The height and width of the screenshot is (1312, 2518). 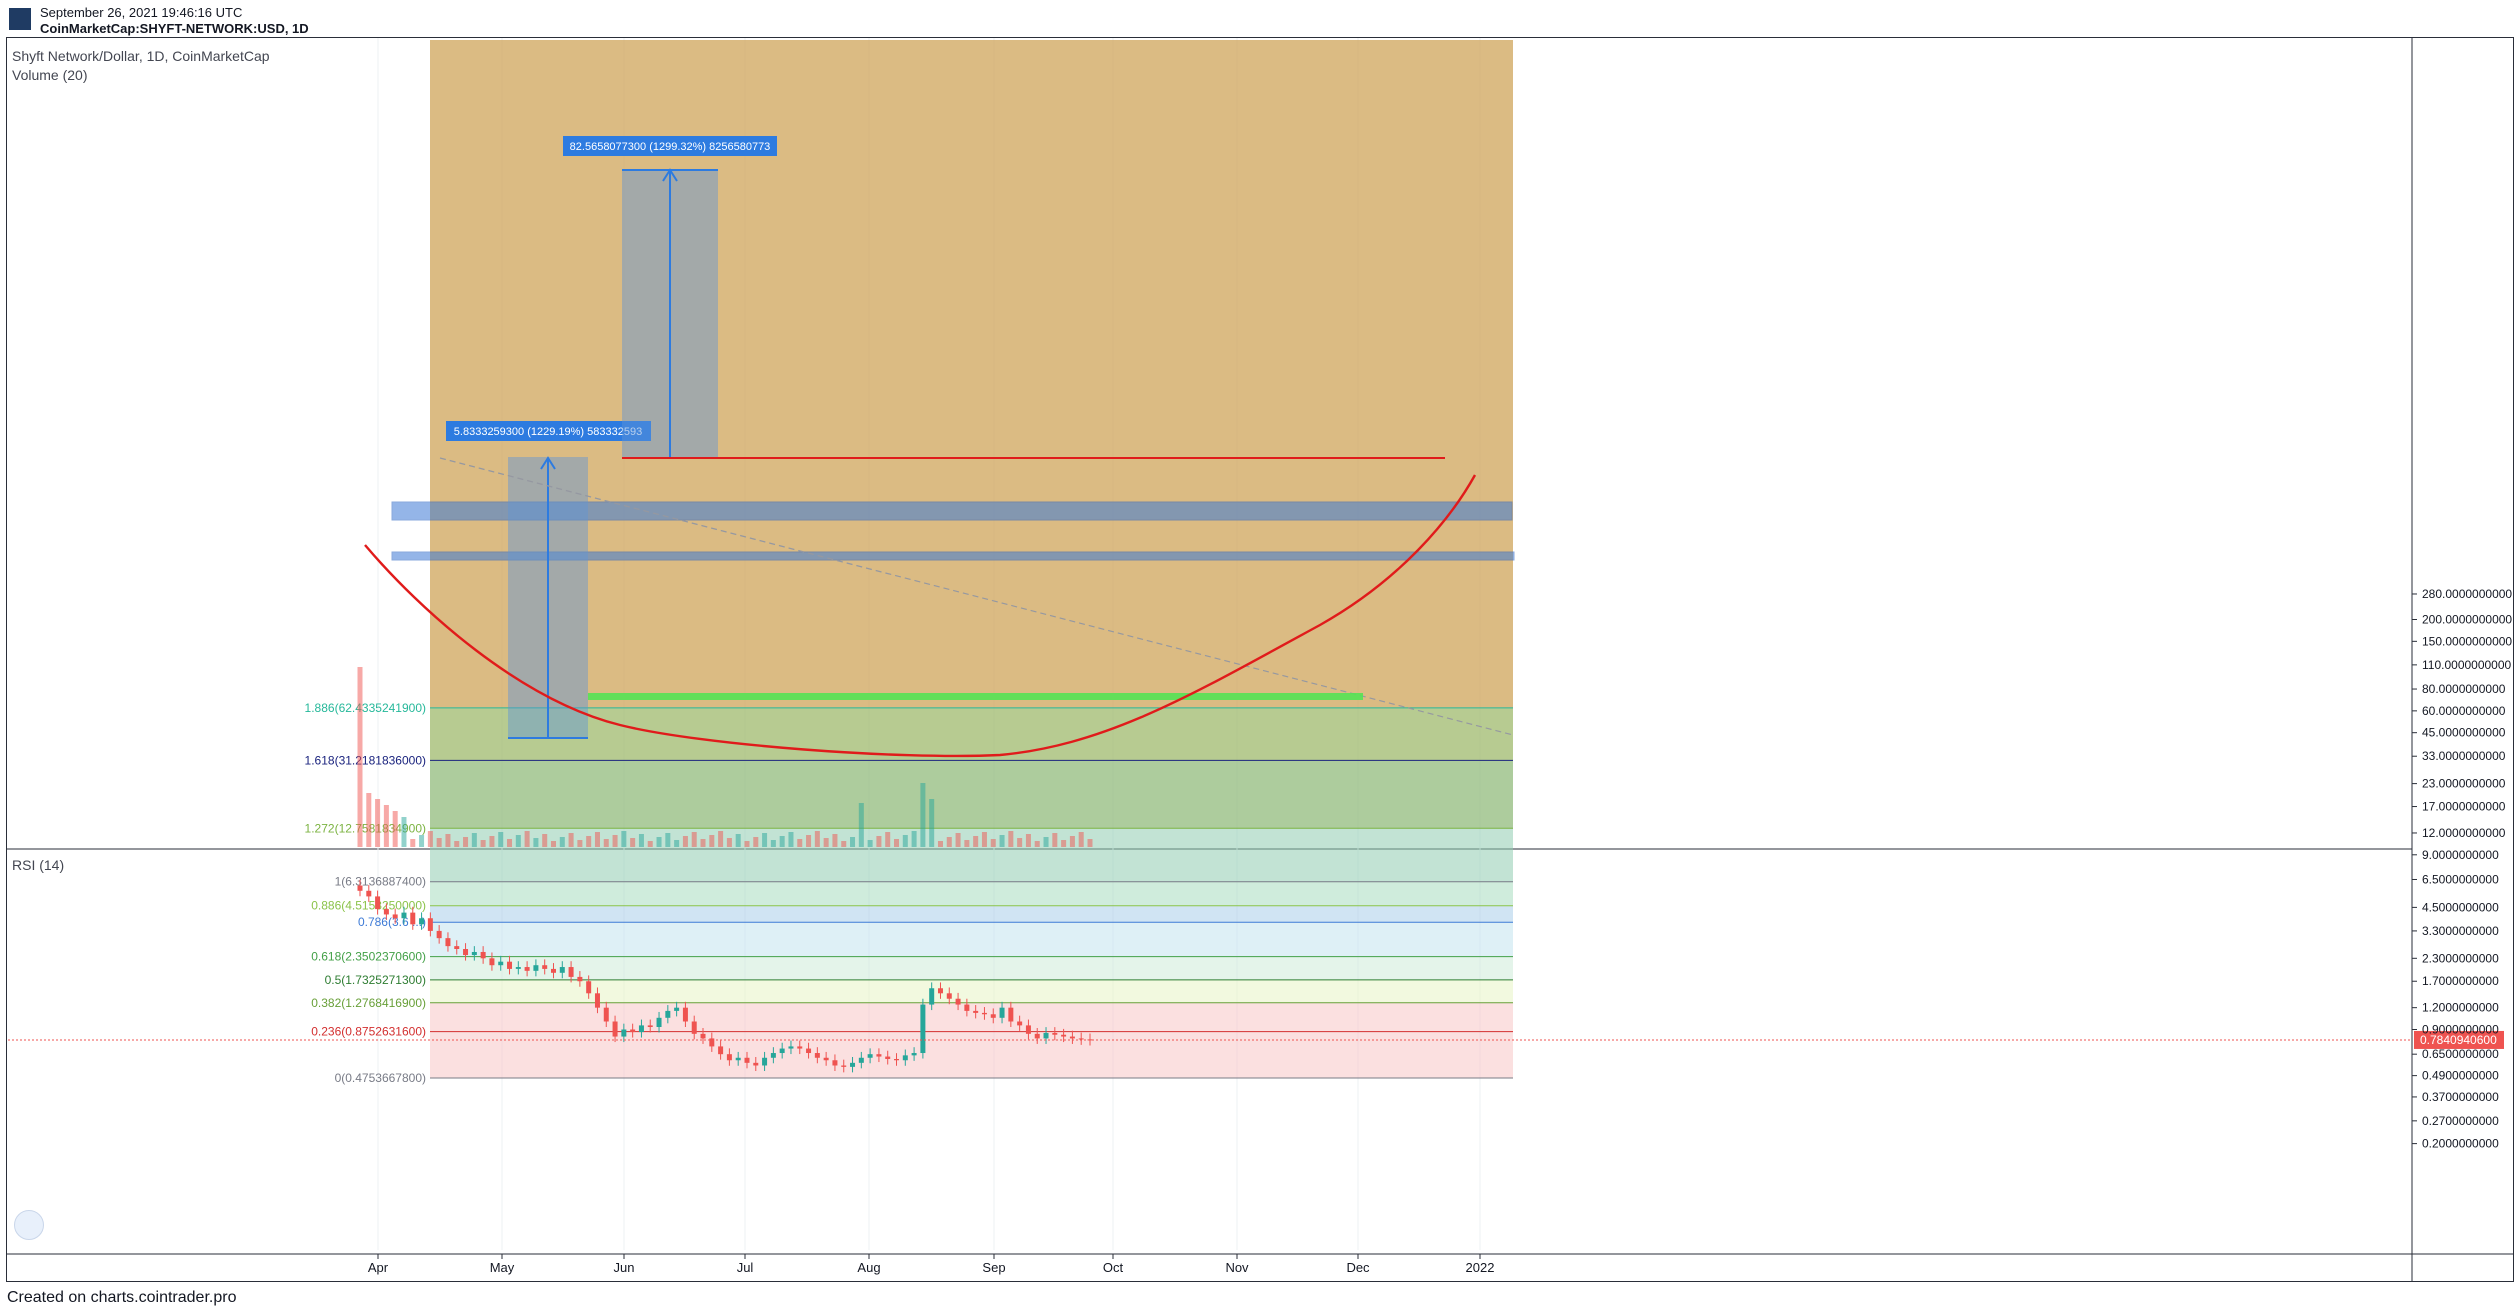 What do you see at coordinates (368, 906) in the screenshot?
I see `fib-level-label: 0.886(4.5153250000)` at bounding box center [368, 906].